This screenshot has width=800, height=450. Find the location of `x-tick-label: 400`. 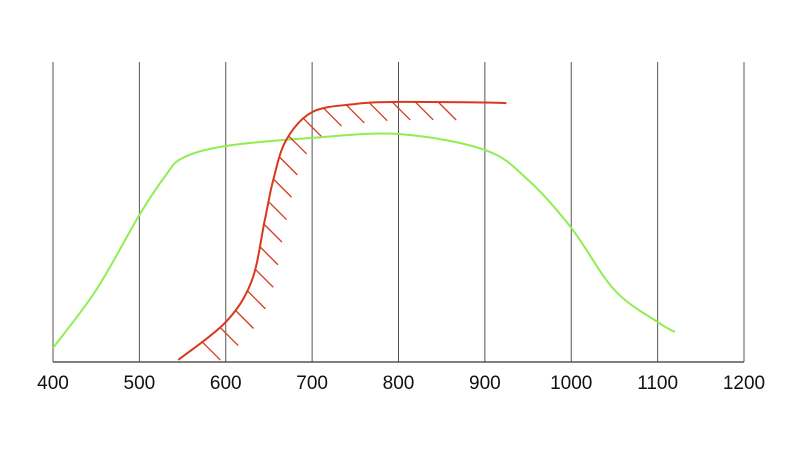

x-tick-label: 400 is located at coordinates (53, 383).